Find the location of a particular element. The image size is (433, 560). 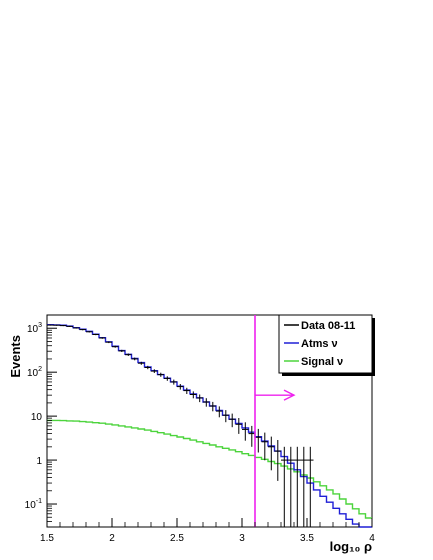

x-tick-label: 3 is located at coordinates (242, 538).